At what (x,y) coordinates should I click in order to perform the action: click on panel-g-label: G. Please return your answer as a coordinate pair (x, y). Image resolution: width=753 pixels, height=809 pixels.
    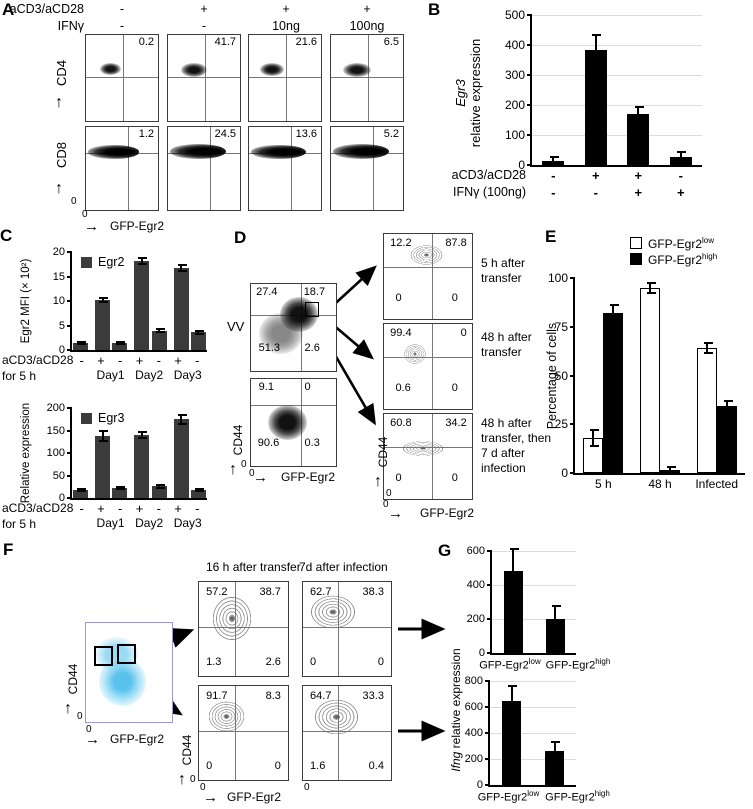
    Looking at the image, I should click on (445, 550).